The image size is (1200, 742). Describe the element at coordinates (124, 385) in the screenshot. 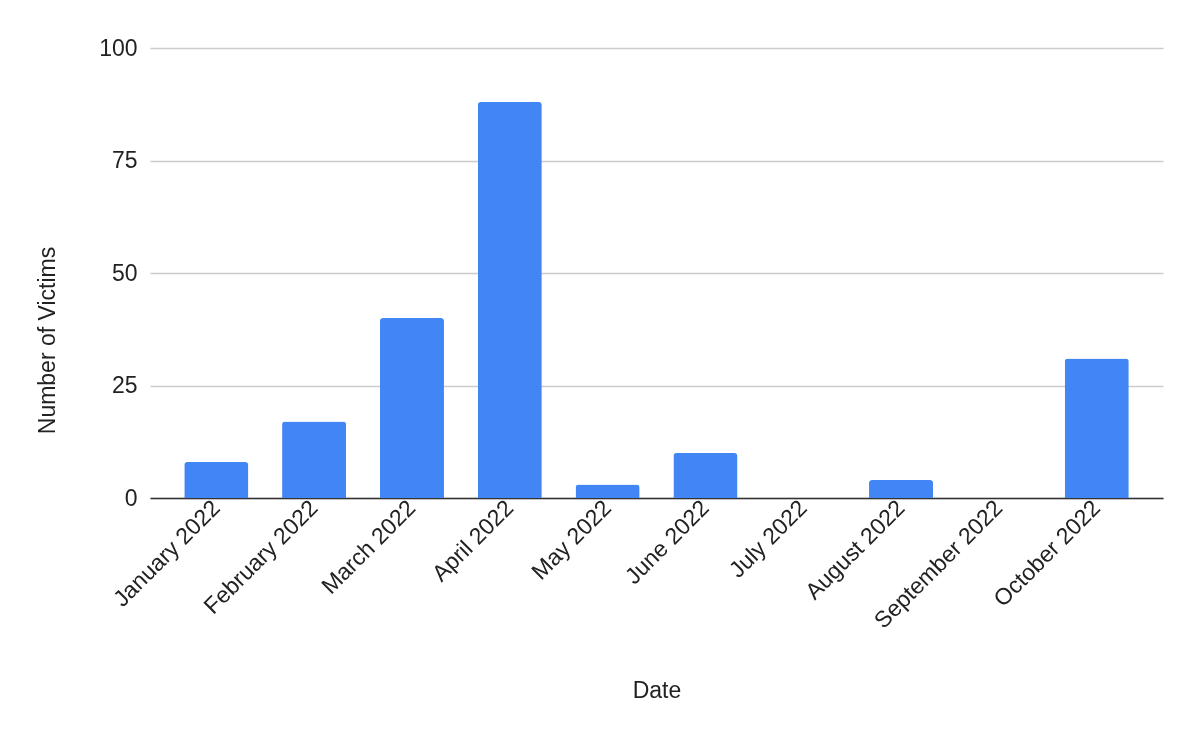

I see `y-tick-label: 25` at that location.